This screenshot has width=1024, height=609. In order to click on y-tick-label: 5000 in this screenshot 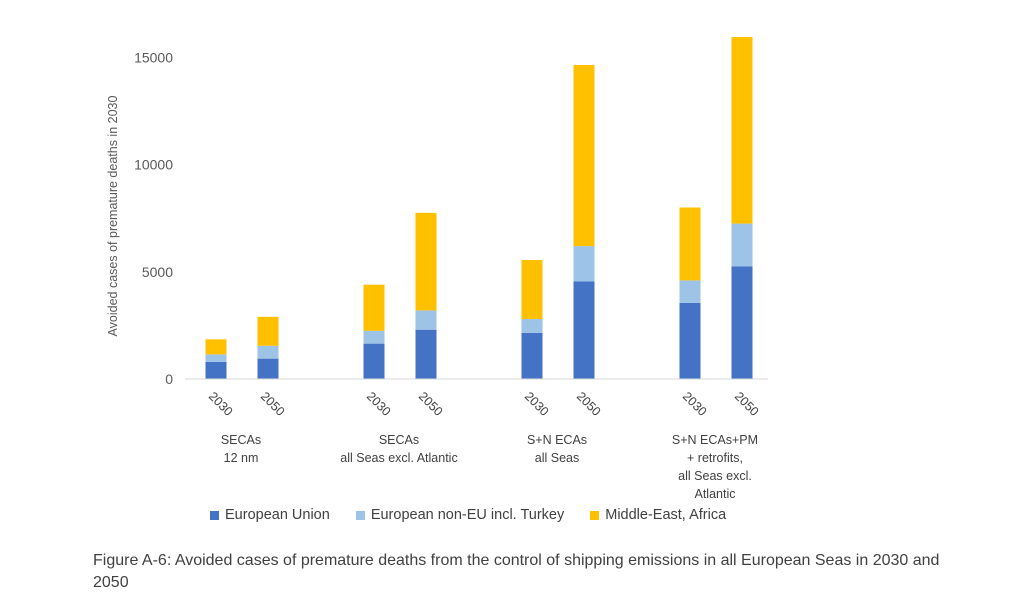, I will do `click(157, 272)`.